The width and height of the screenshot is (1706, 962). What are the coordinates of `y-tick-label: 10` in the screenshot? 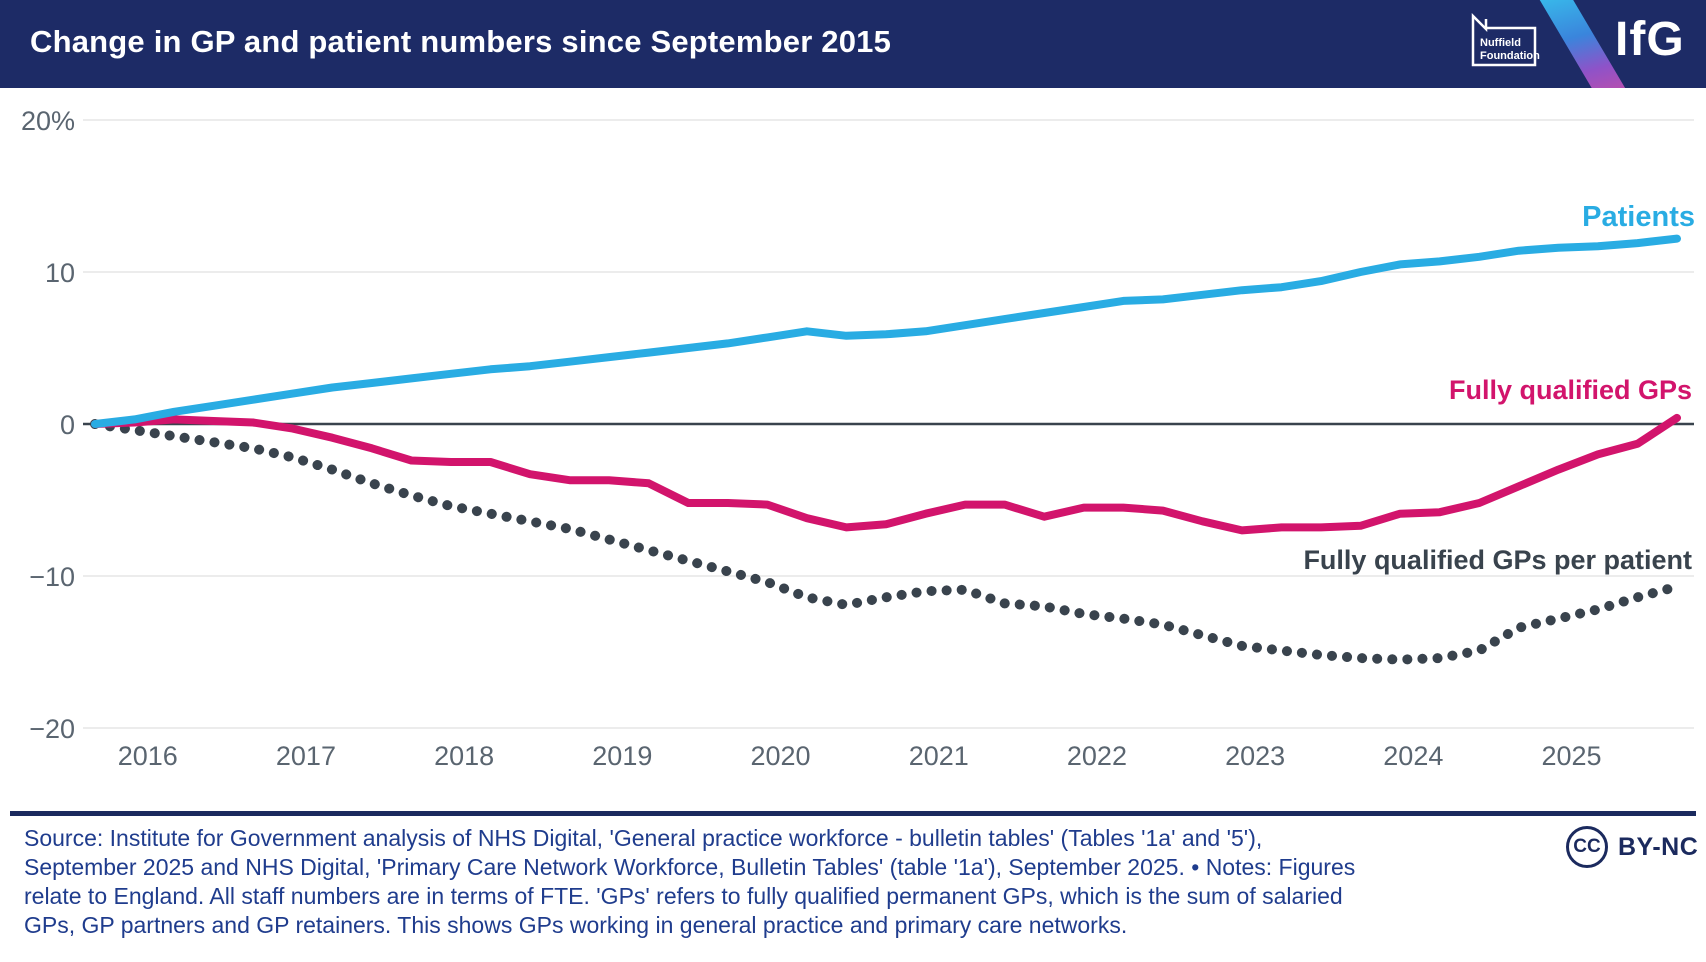 It's located at (60, 273).